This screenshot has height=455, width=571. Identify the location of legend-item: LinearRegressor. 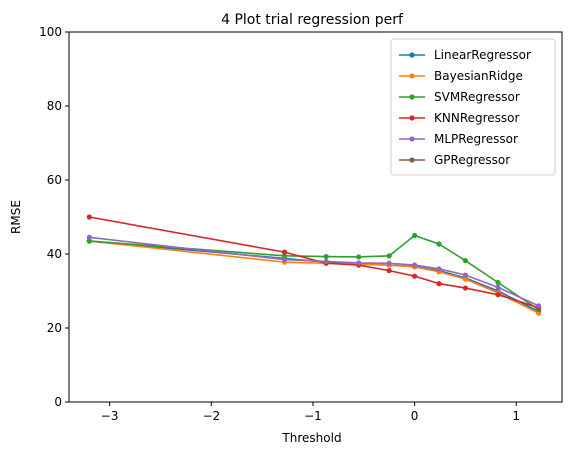
(465, 55).